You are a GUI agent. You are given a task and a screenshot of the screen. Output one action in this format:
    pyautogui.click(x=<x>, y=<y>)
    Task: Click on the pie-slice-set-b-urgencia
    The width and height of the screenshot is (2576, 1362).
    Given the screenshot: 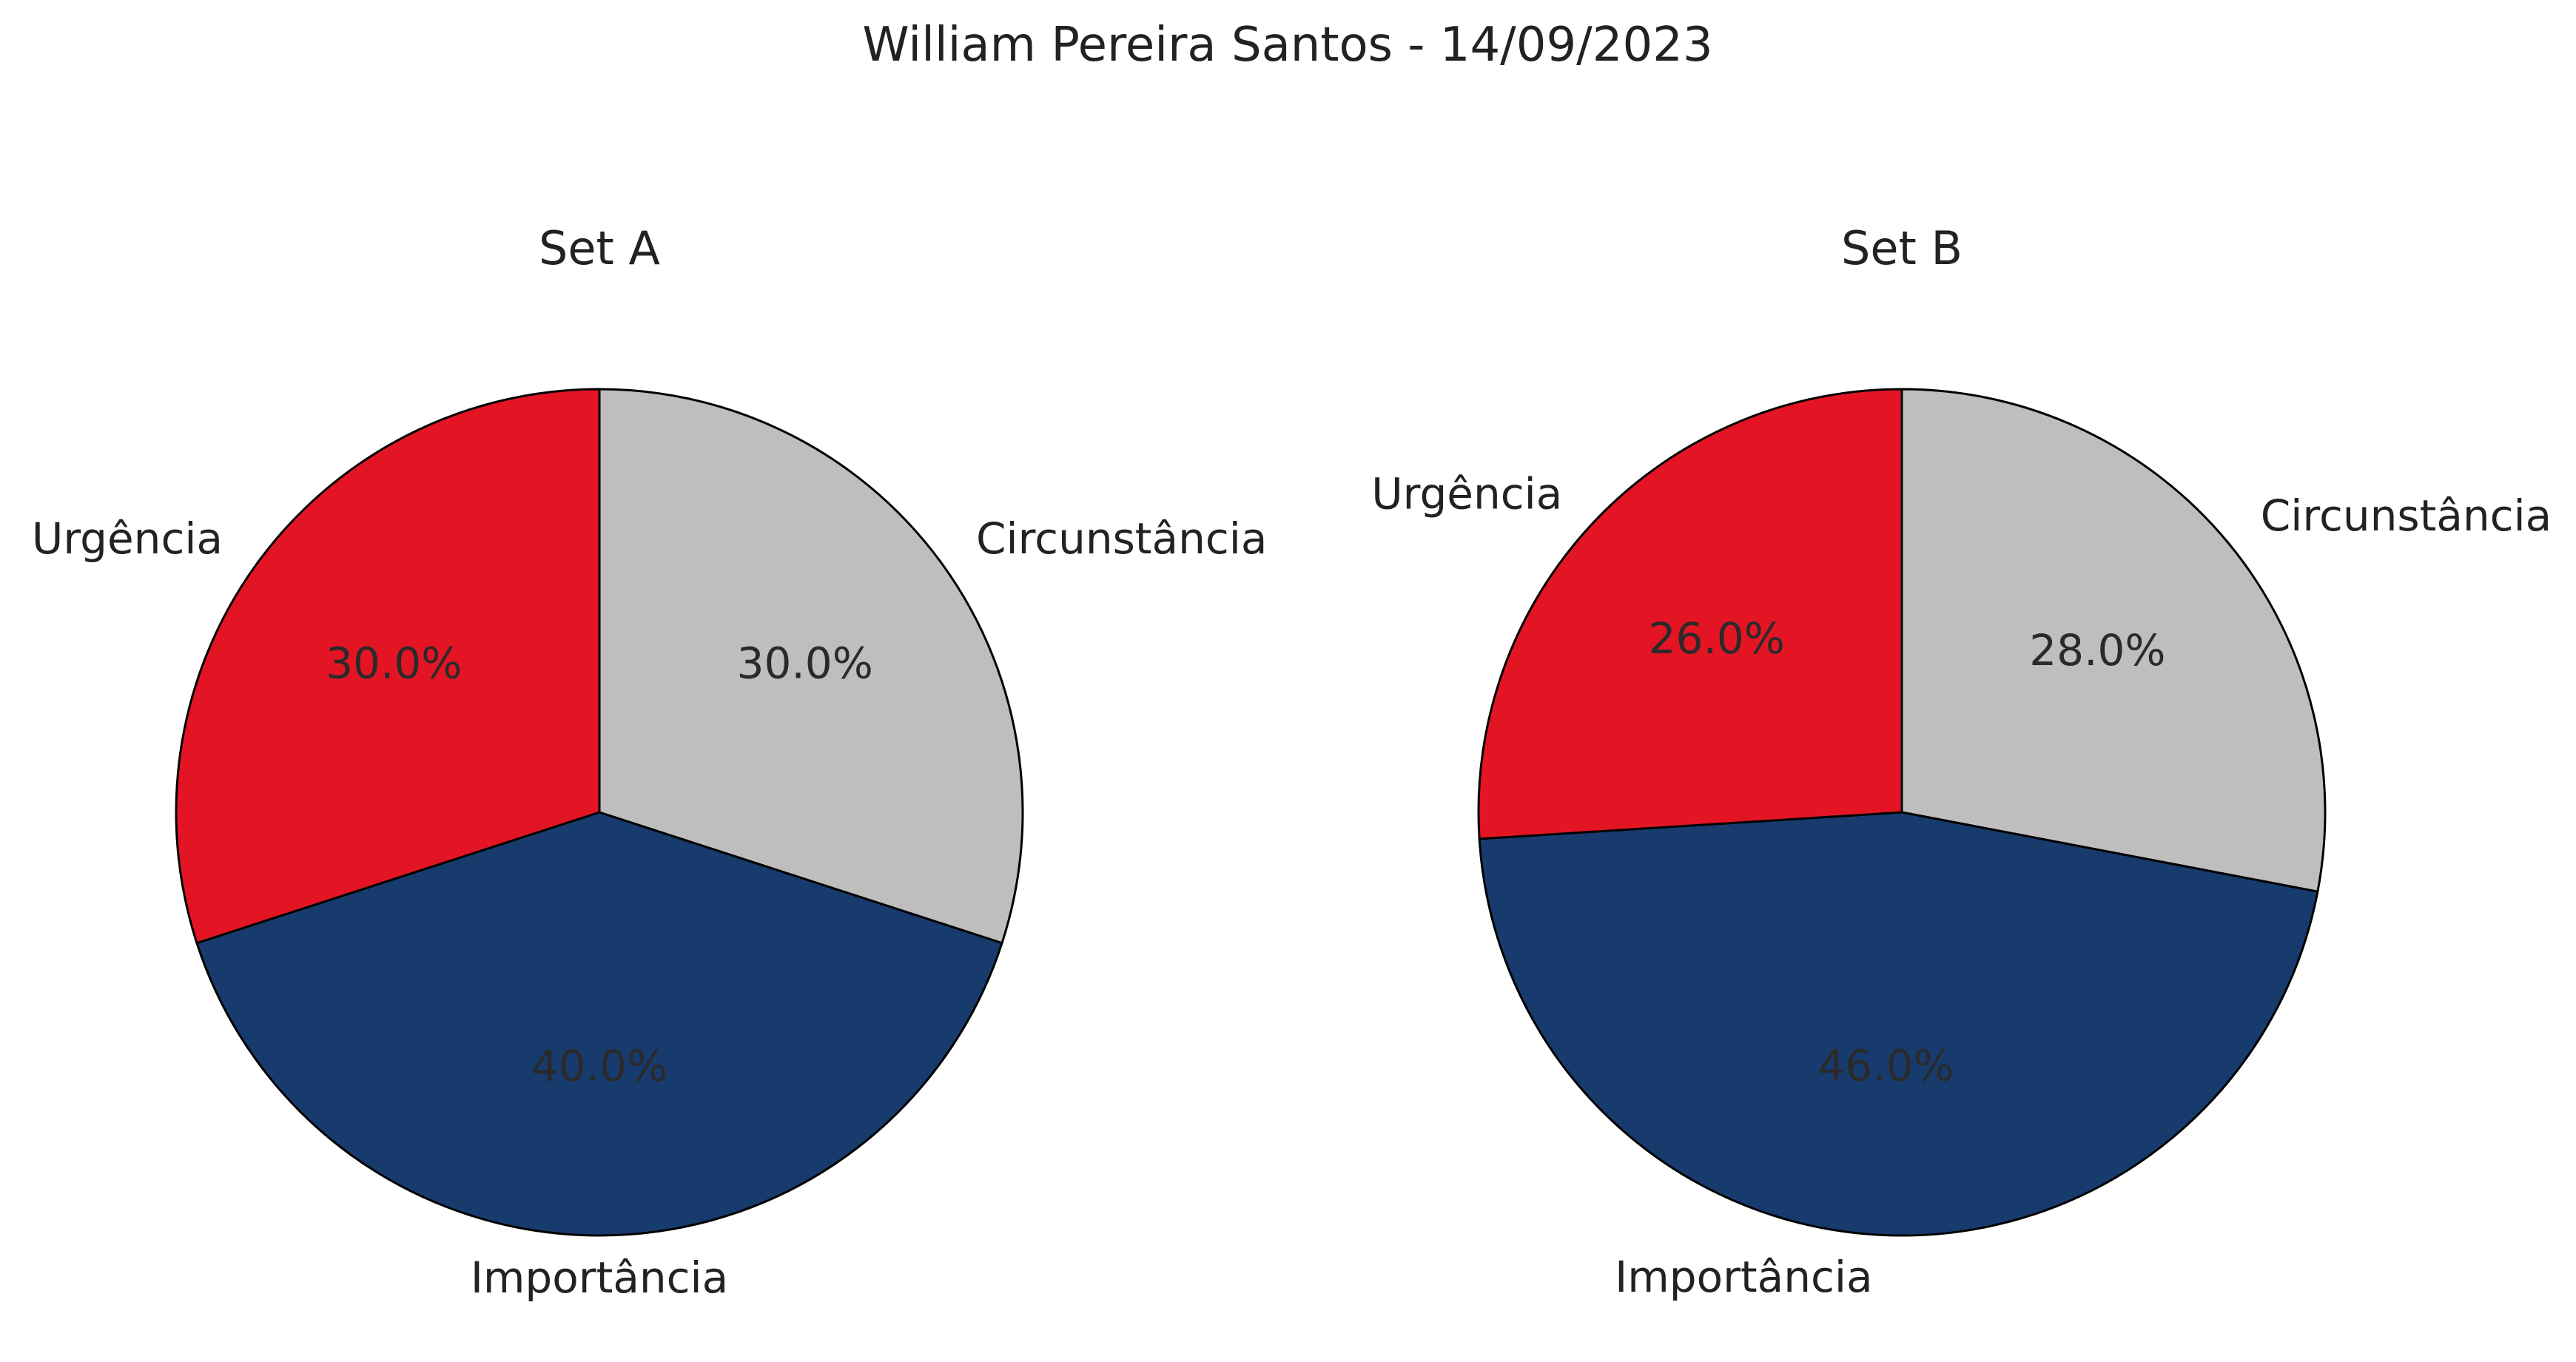 What is the action you would take?
    pyautogui.click(x=1690, y=614)
    